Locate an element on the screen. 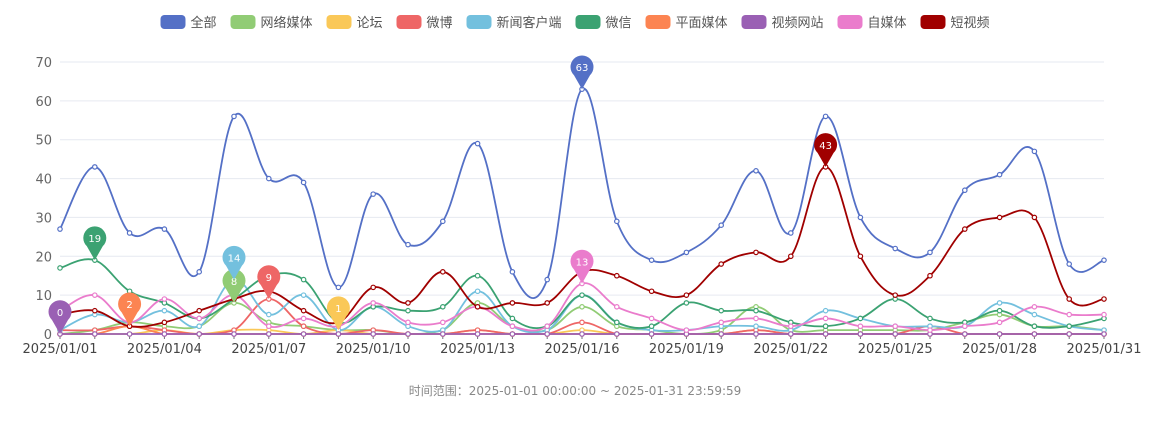 This screenshot has height=440, width=1151. y-tick-label: 10 is located at coordinates (43, 296).